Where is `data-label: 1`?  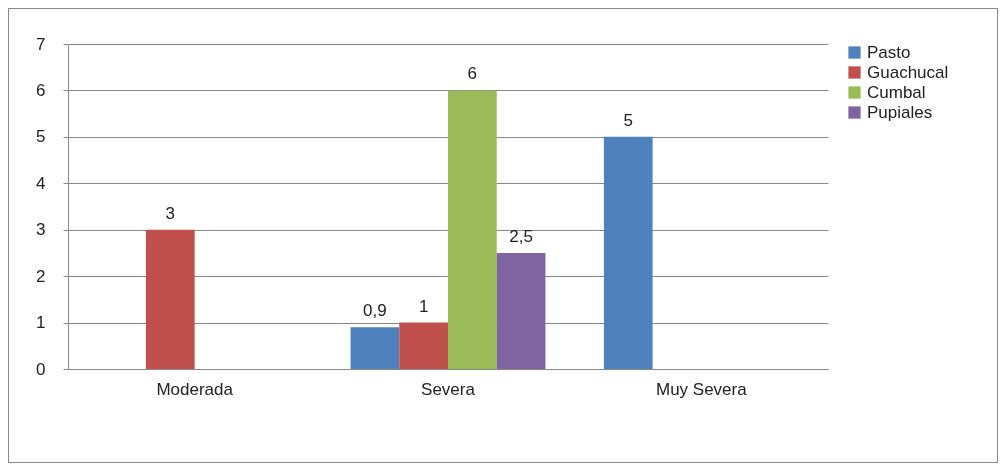
data-label: 1 is located at coordinates (423, 306).